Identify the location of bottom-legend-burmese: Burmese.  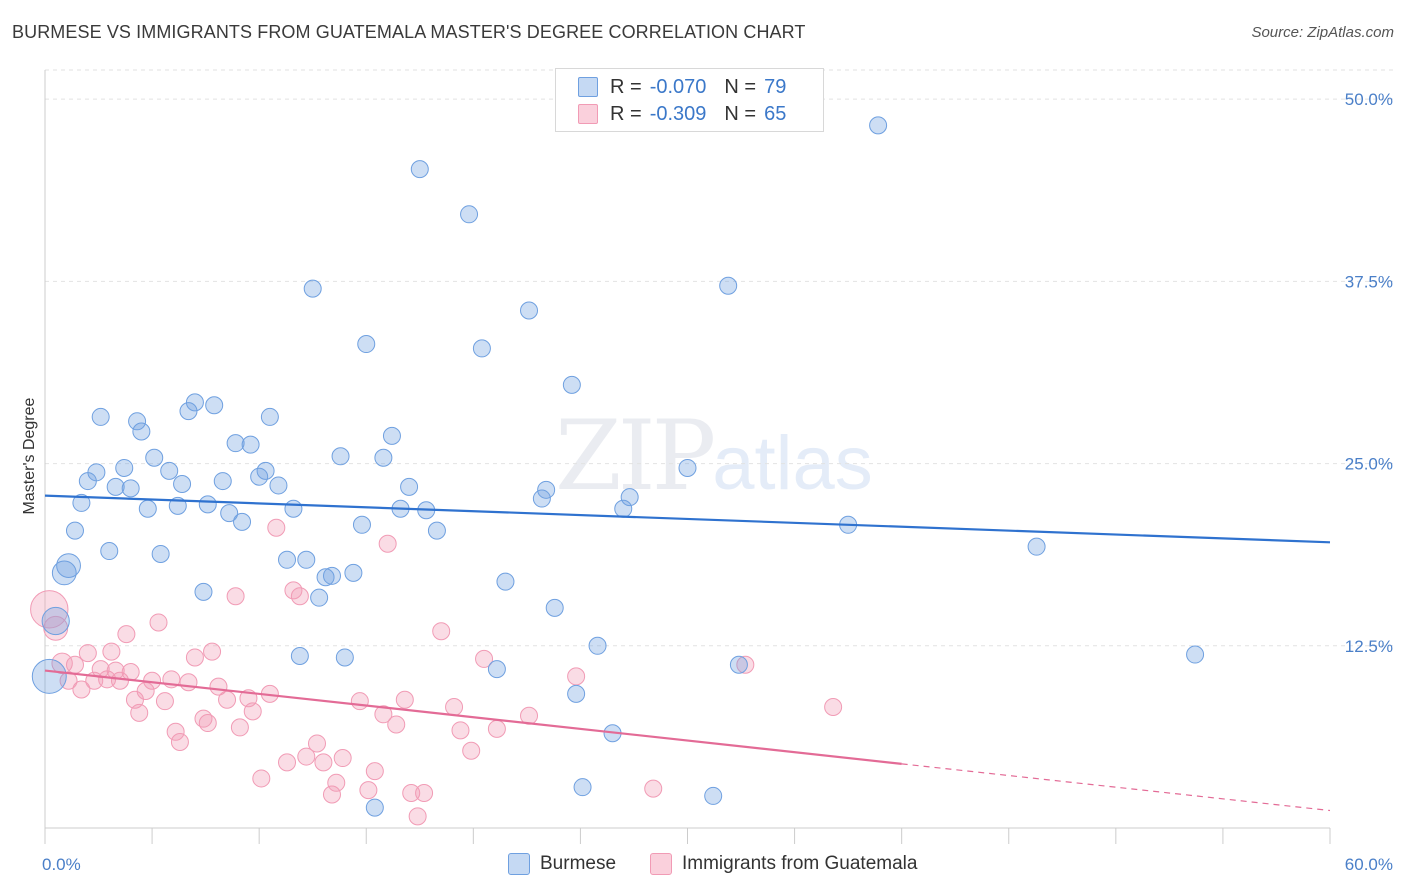
(562, 864).